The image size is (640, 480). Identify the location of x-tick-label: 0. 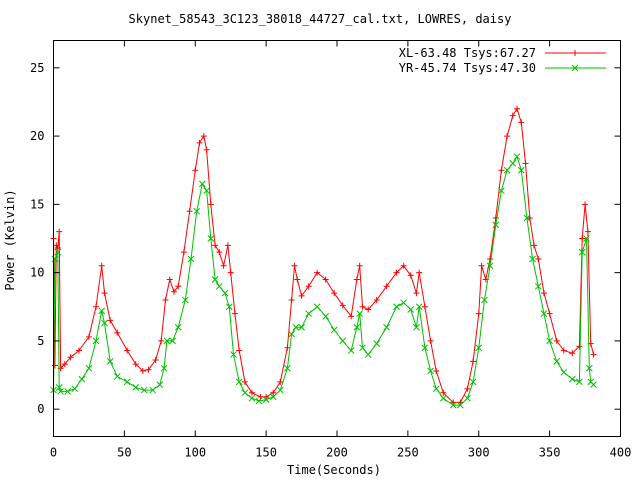
(53, 453).